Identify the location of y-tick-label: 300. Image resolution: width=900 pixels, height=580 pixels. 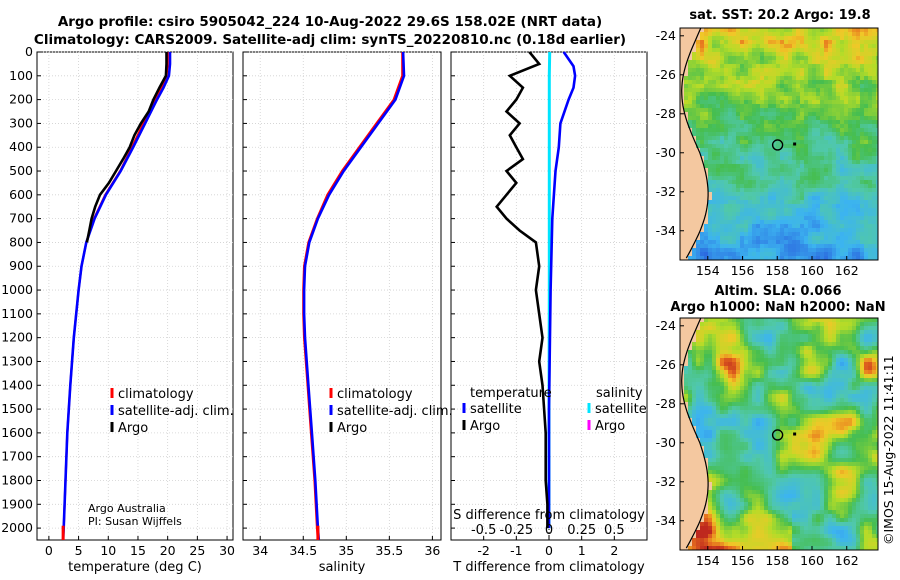
(21, 122).